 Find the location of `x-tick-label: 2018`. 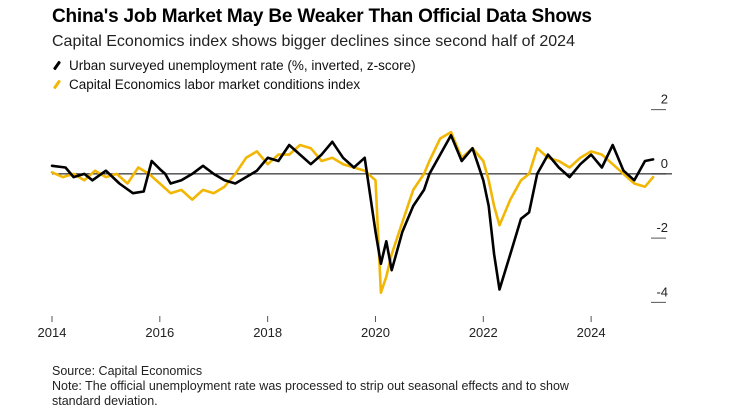

x-tick-label: 2018 is located at coordinates (267, 332).